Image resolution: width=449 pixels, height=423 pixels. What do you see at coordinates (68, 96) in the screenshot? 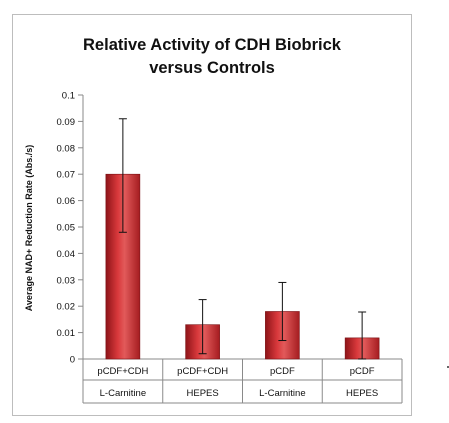
I see `y-tick-label: 0.1` at bounding box center [68, 96].